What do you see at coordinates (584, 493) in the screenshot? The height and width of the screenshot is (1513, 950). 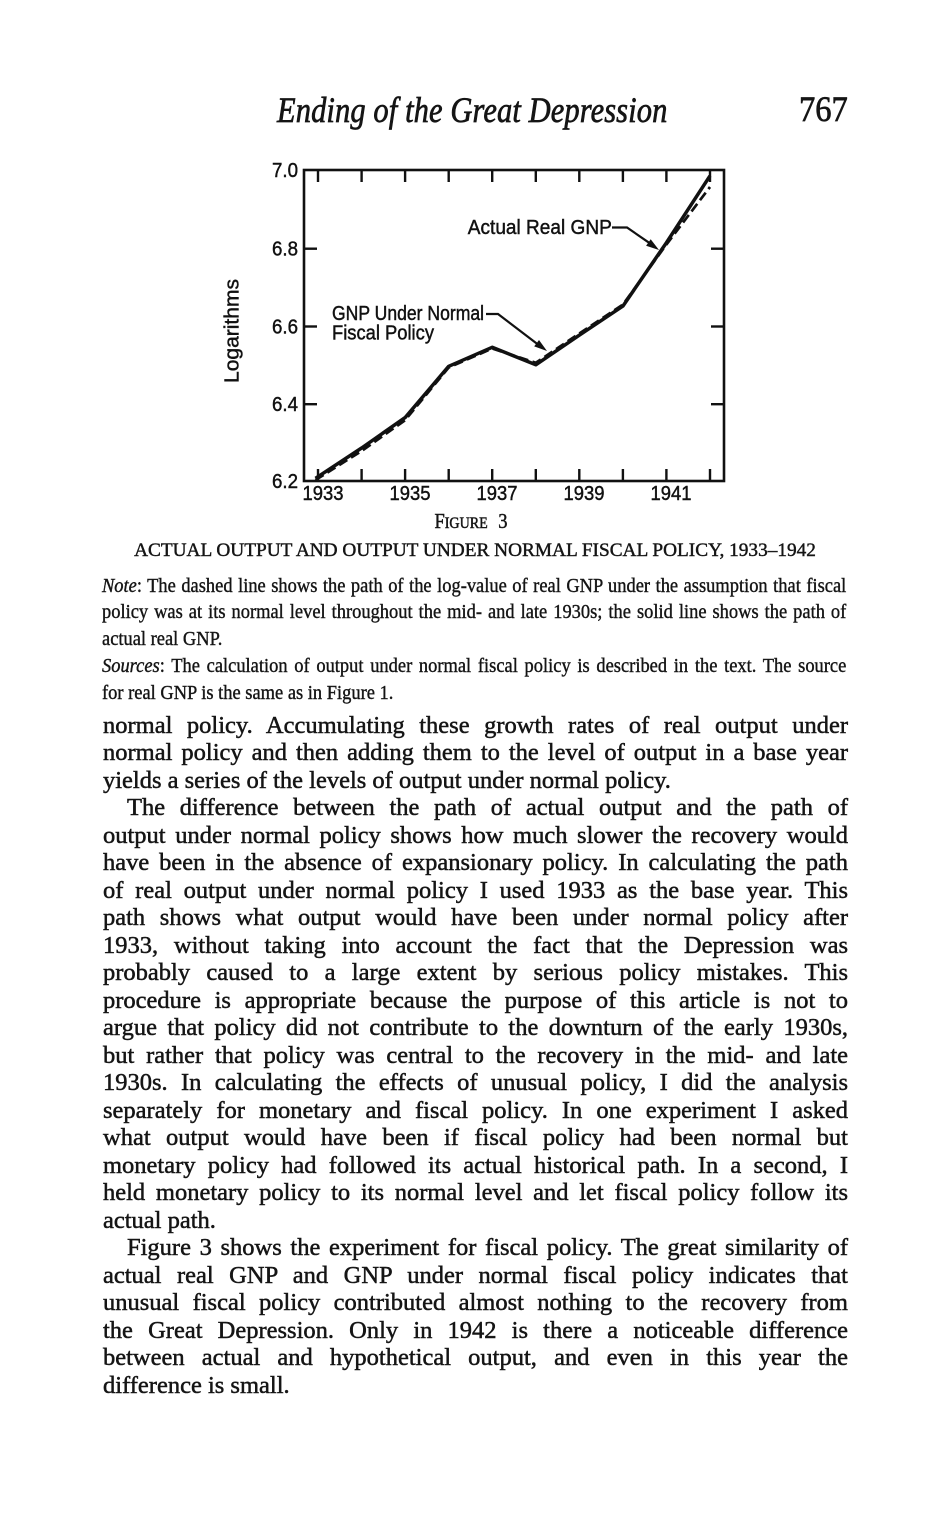 I see `svg-text: 1939` at bounding box center [584, 493].